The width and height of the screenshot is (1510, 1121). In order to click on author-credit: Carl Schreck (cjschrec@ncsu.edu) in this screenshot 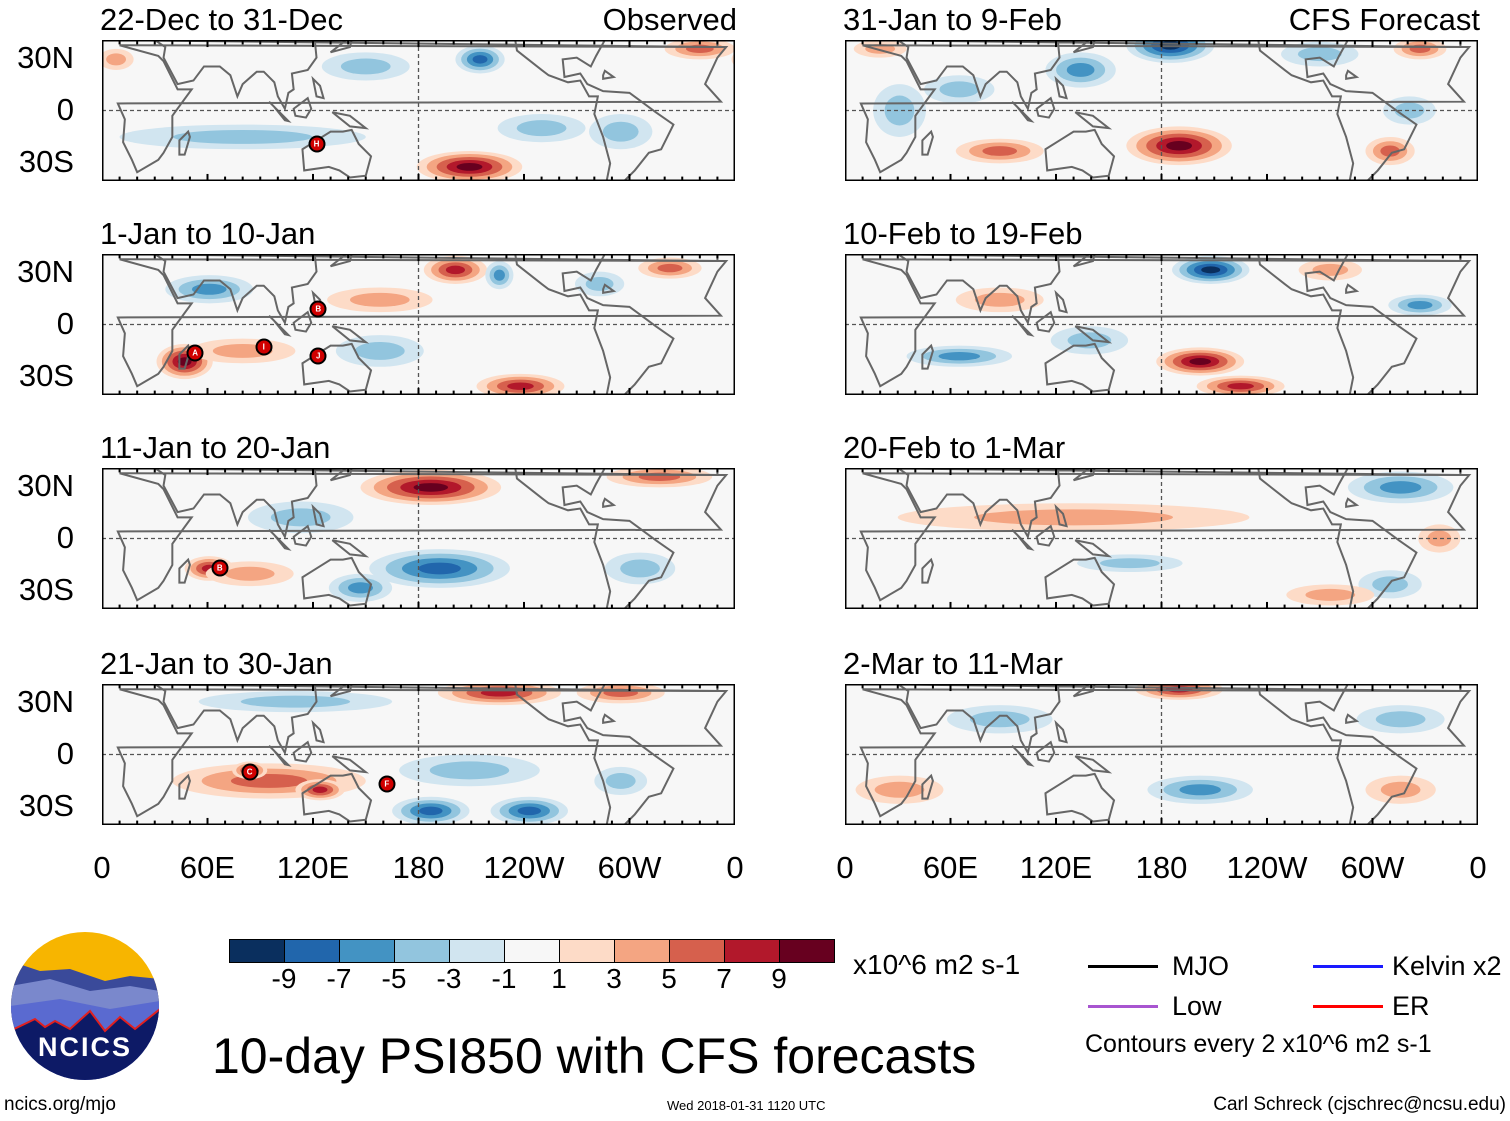, I will do `click(1359, 1104)`.